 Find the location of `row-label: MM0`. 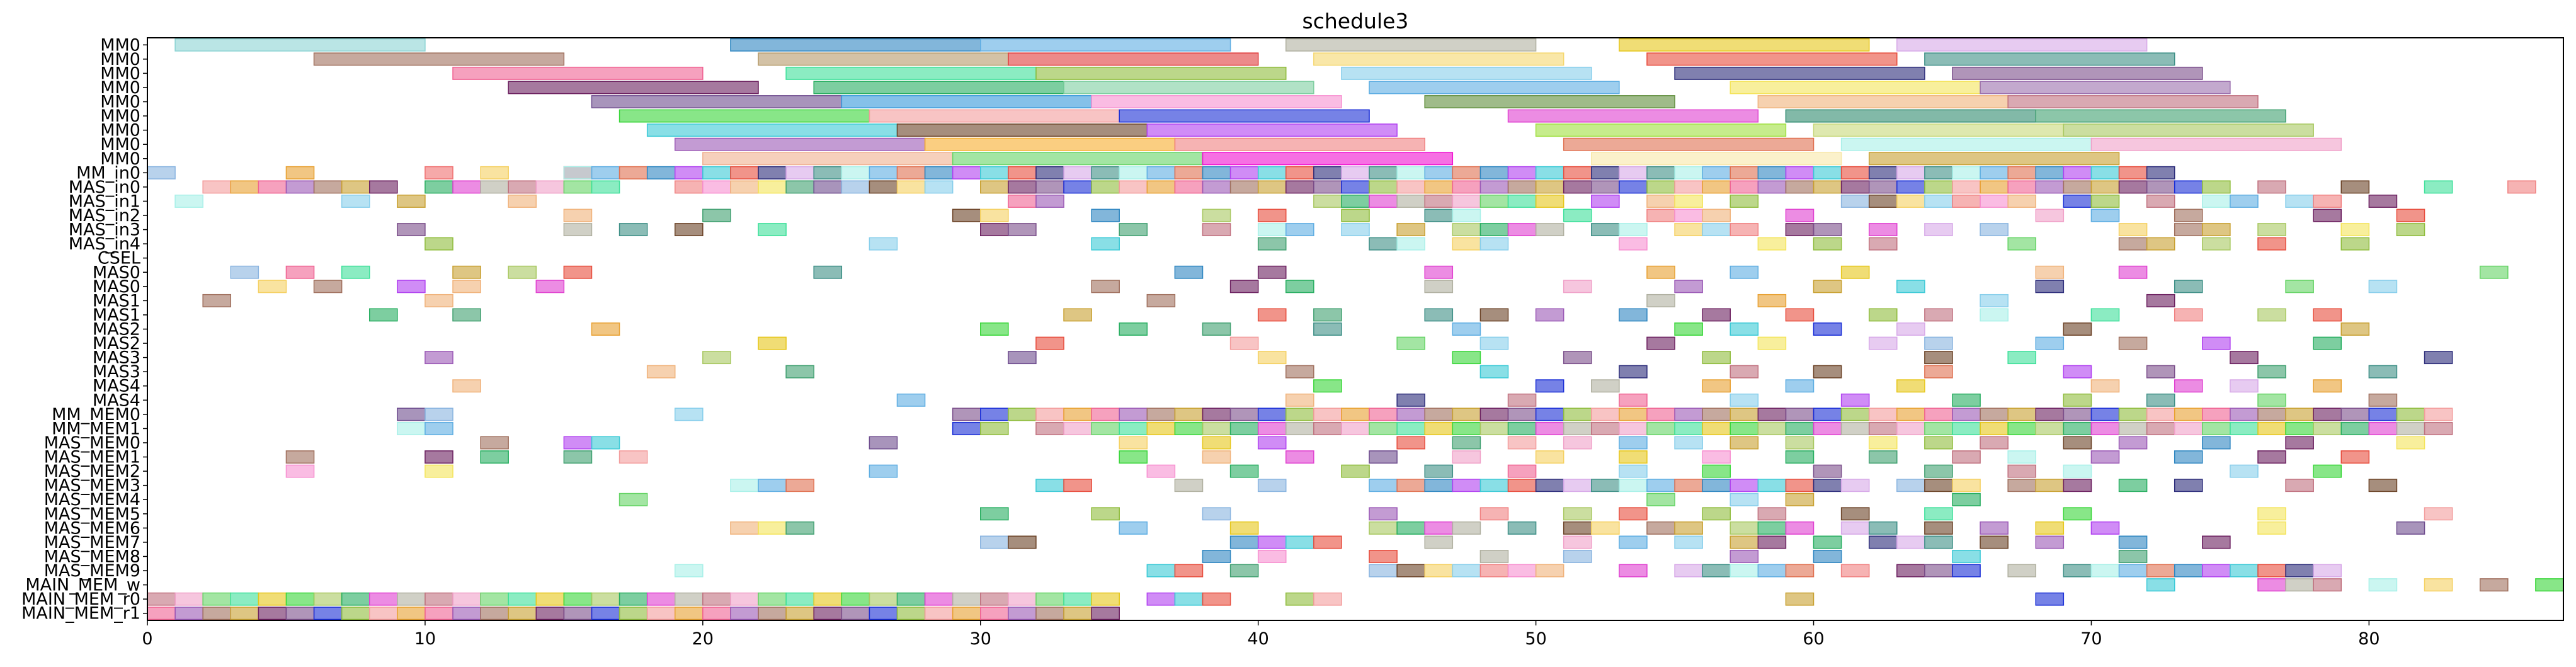

row-label: MM0 is located at coordinates (120, 130).